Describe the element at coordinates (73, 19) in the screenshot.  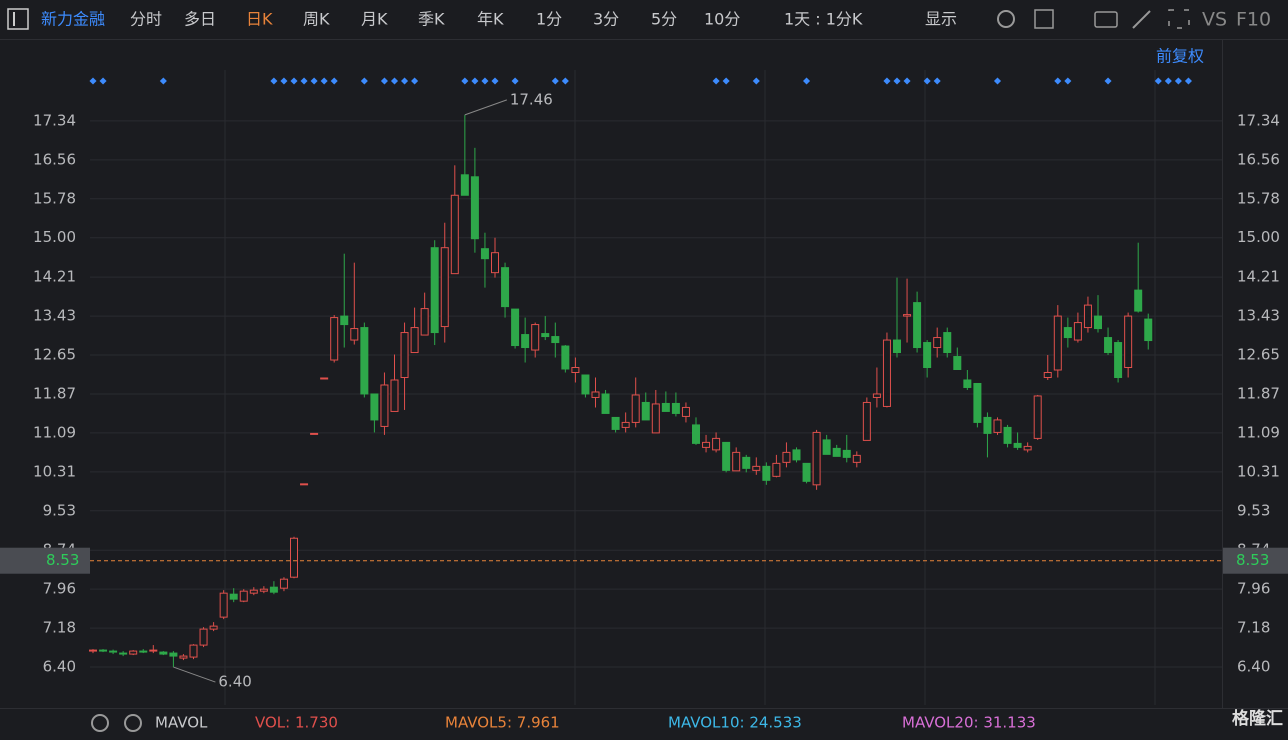
I see `stock-name: 新力金融` at that location.